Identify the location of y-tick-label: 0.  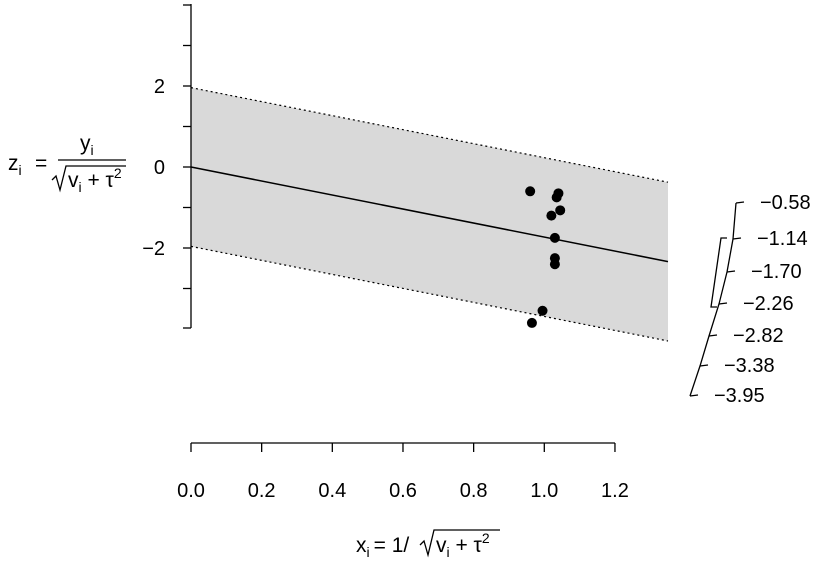
(159, 168).